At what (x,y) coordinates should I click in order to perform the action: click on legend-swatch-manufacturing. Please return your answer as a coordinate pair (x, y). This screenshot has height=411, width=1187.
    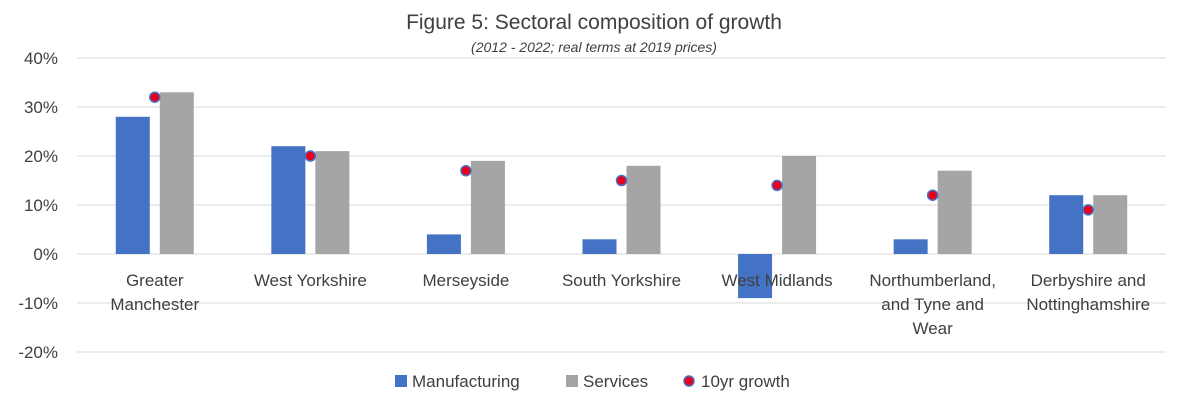
    Looking at the image, I should click on (401, 381).